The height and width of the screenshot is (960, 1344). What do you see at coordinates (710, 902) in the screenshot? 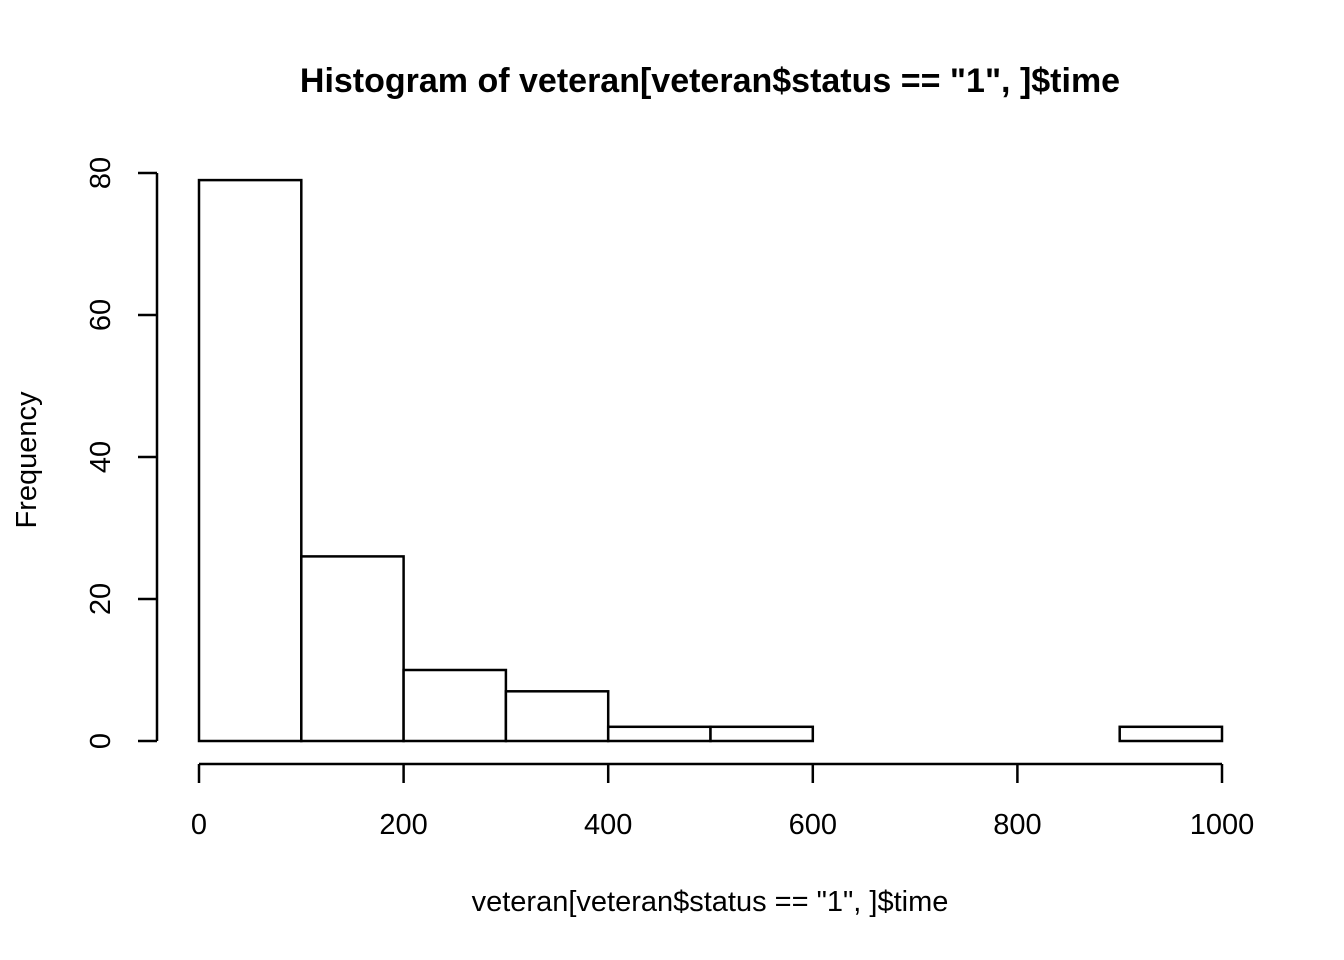
I see `x-axis-label: veteran[veteran$status == "1", ]$time` at bounding box center [710, 902].